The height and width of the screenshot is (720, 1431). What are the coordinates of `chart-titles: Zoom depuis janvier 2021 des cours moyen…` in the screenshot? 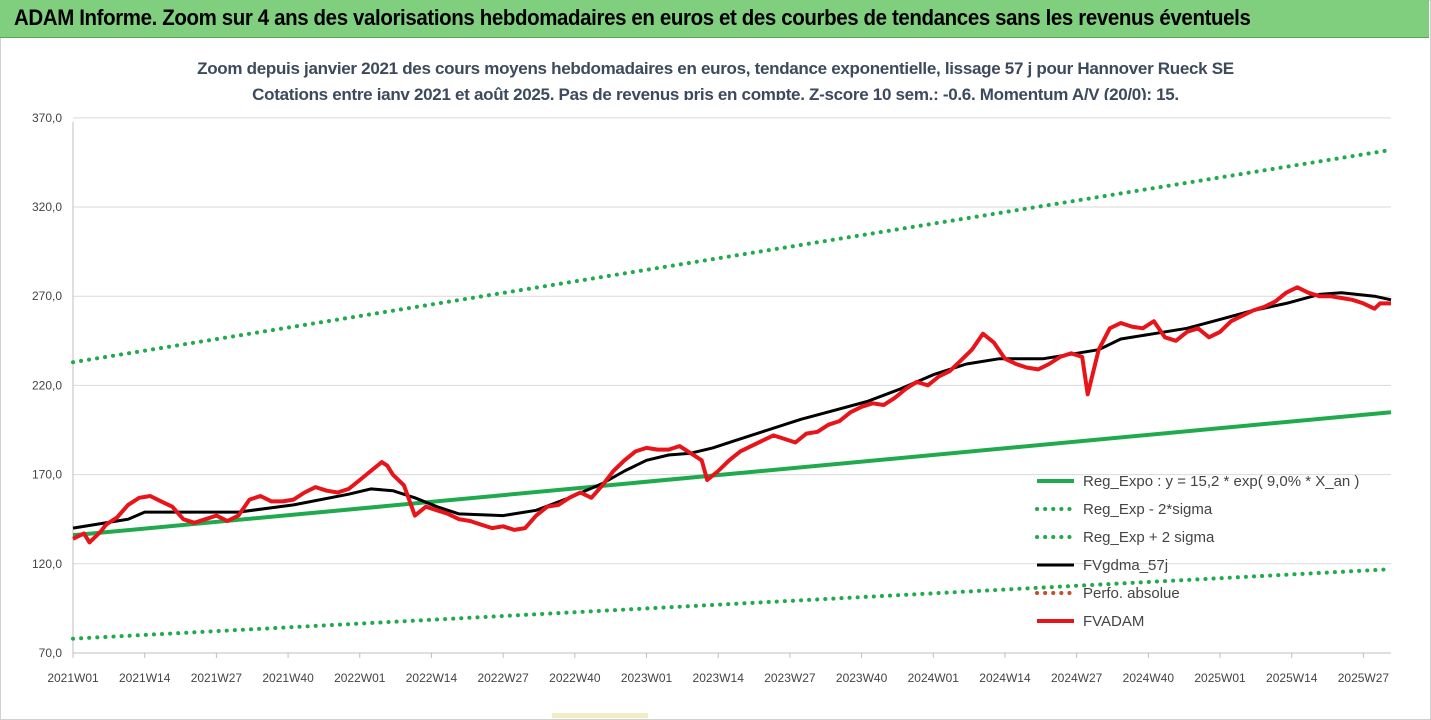 It's located at (715, 82).